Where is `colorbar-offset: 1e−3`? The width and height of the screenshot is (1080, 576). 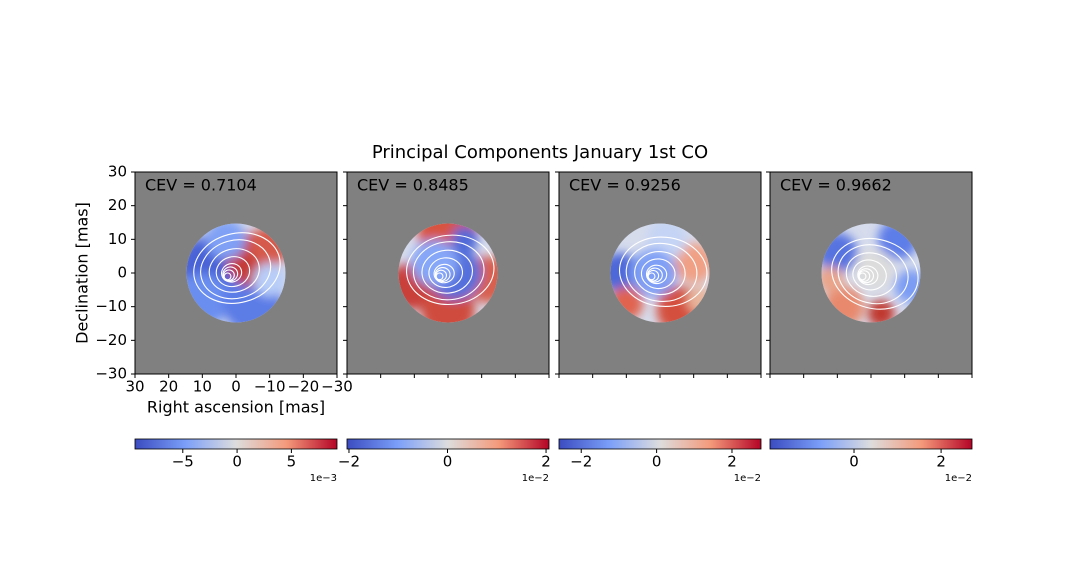 colorbar-offset: 1e−3 is located at coordinates (323, 478).